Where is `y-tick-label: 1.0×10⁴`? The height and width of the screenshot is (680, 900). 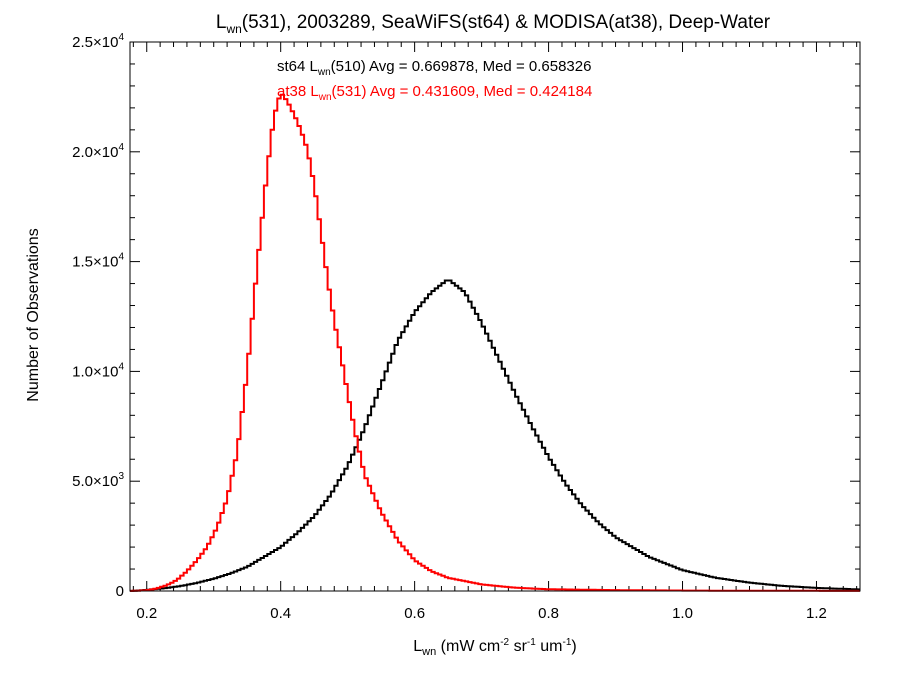 y-tick-label: 1.0×10⁴ is located at coordinates (98, 370).